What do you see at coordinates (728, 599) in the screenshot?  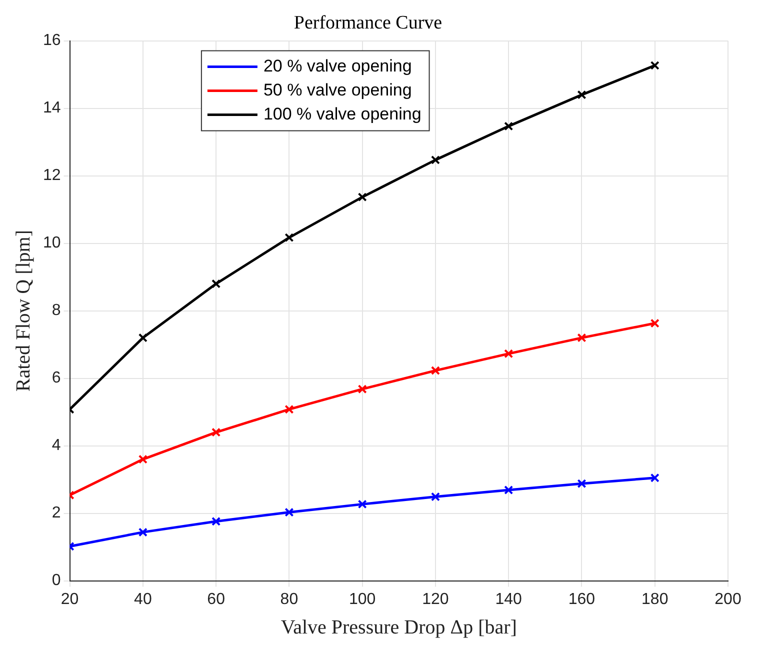 I see `x-tick-label: 200` at bounding box center [728, 599].